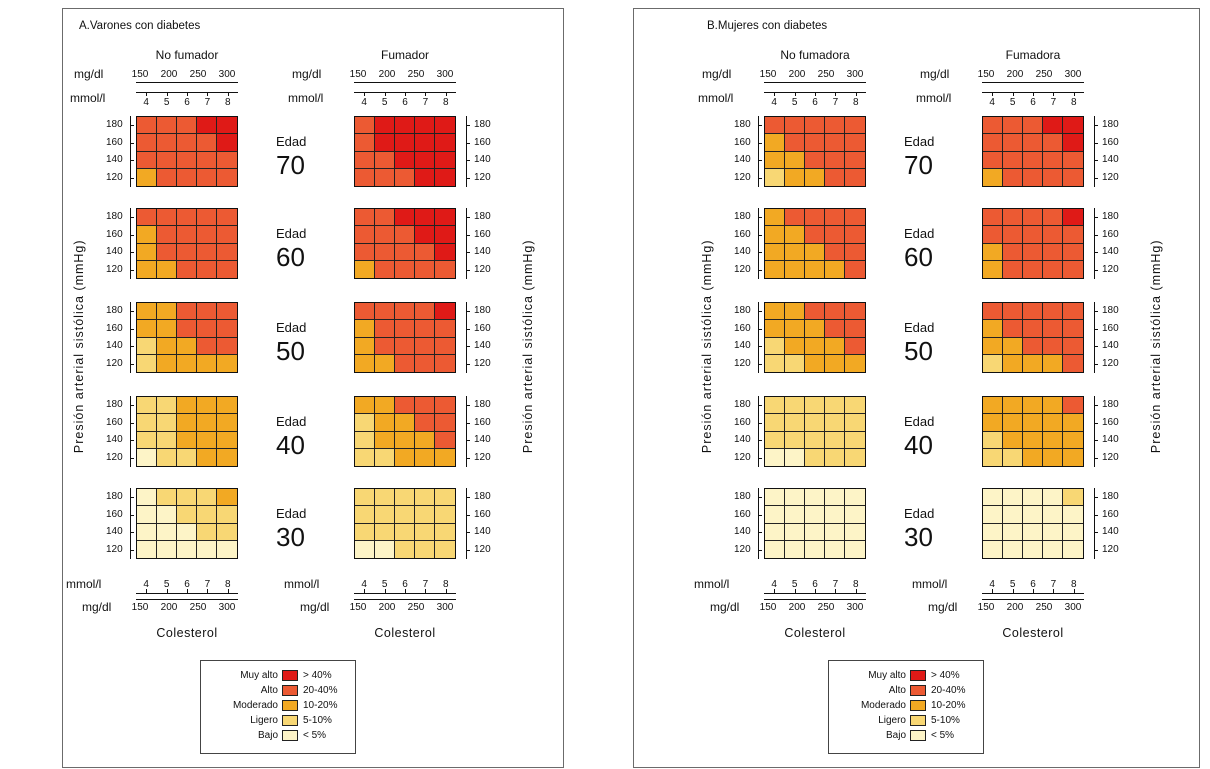  I want to click on mmol-tick-label-bottom: 8, so click(1074, 584).